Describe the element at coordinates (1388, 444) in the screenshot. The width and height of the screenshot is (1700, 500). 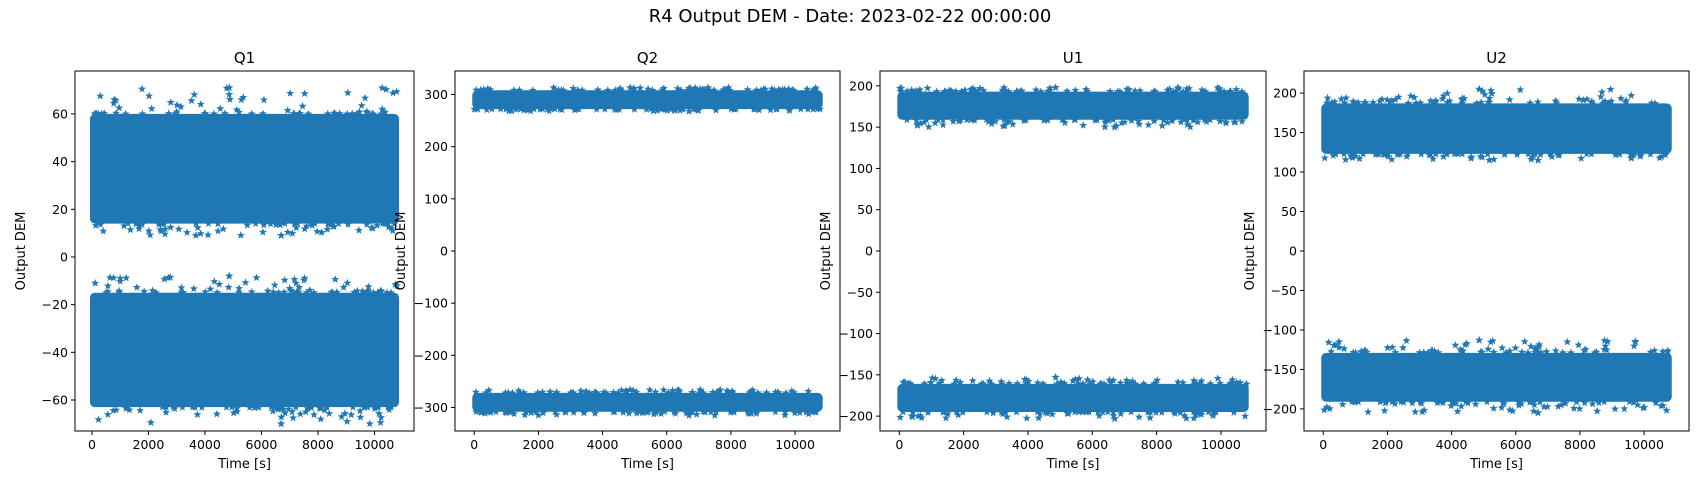
I see `x-tick-label: 2000` at that location.